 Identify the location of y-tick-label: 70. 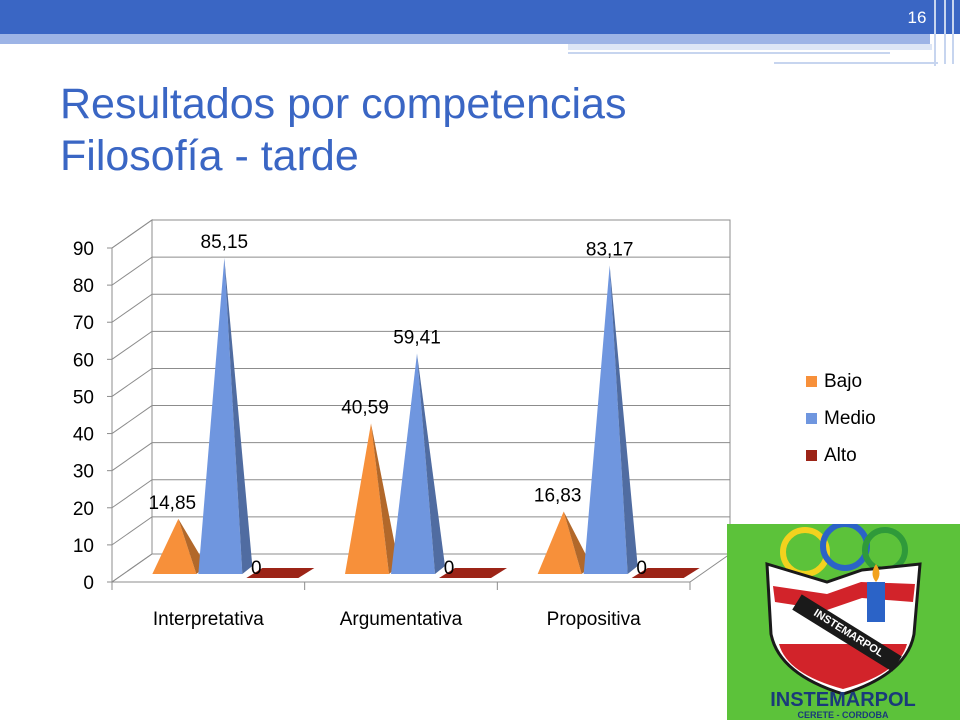
(83, 323).